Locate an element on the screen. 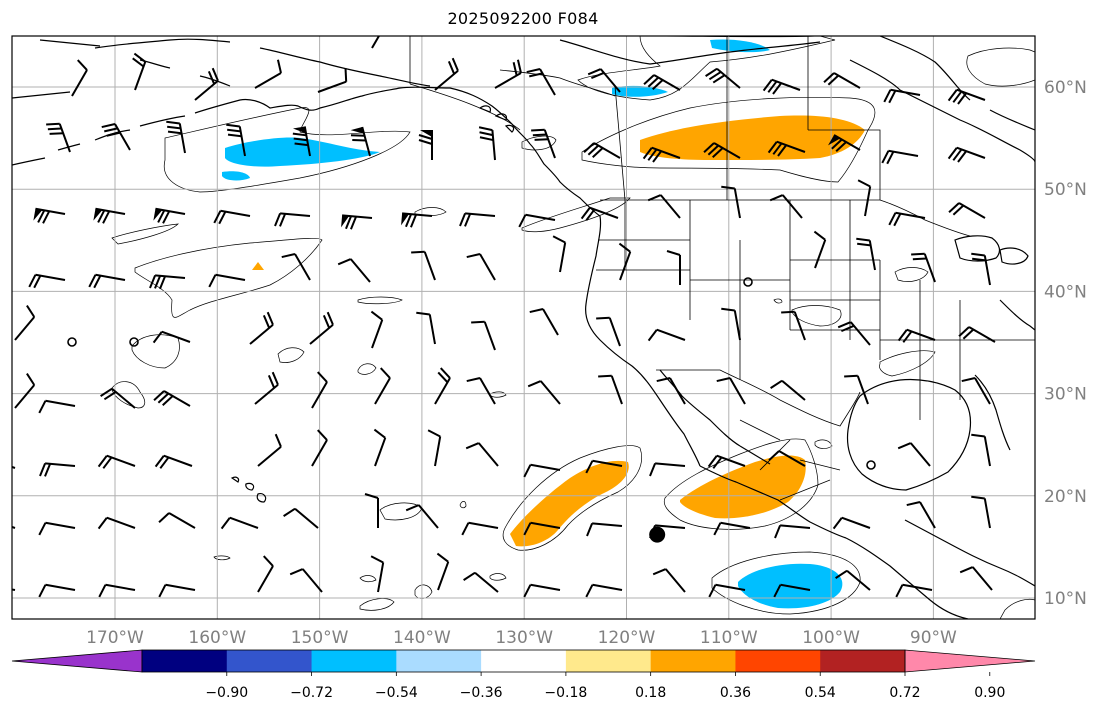 This screenshot has width=1105, height=712. colorbar-tick-label: 0.36 is located at coordinates (735, 693).